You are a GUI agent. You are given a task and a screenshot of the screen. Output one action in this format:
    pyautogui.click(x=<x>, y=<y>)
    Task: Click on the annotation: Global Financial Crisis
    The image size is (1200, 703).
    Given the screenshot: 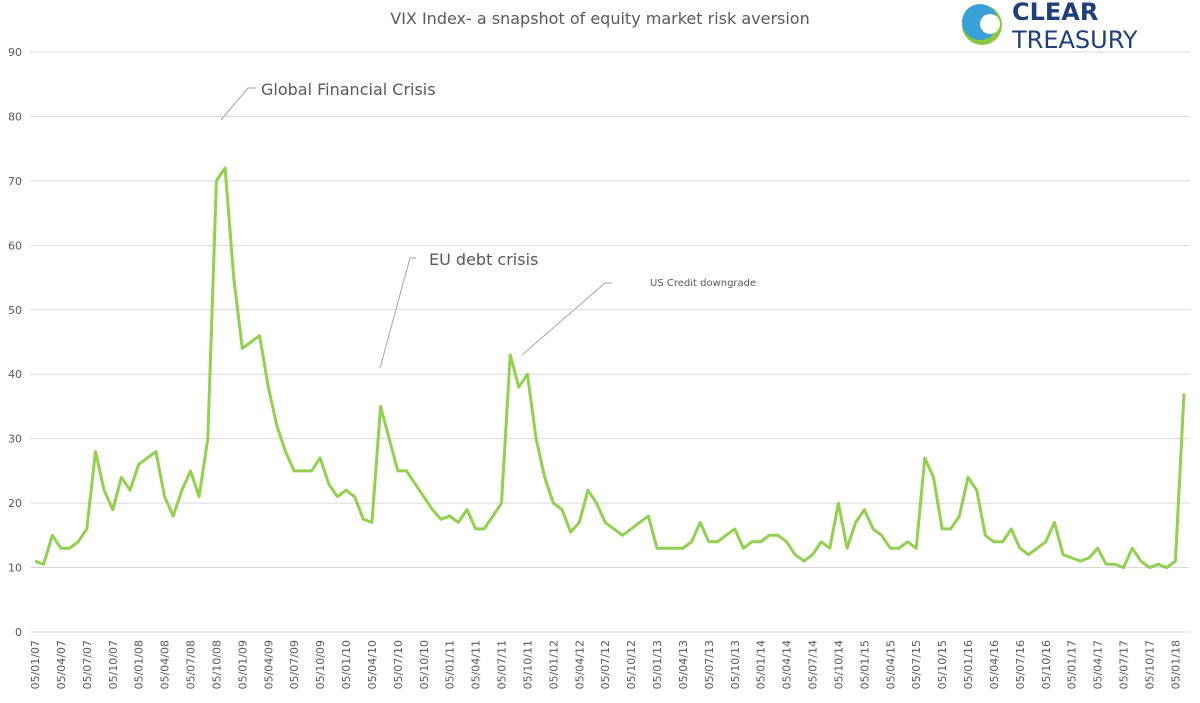 What is the action you would take?
    pyautogui.click(x=348, y=89)
    